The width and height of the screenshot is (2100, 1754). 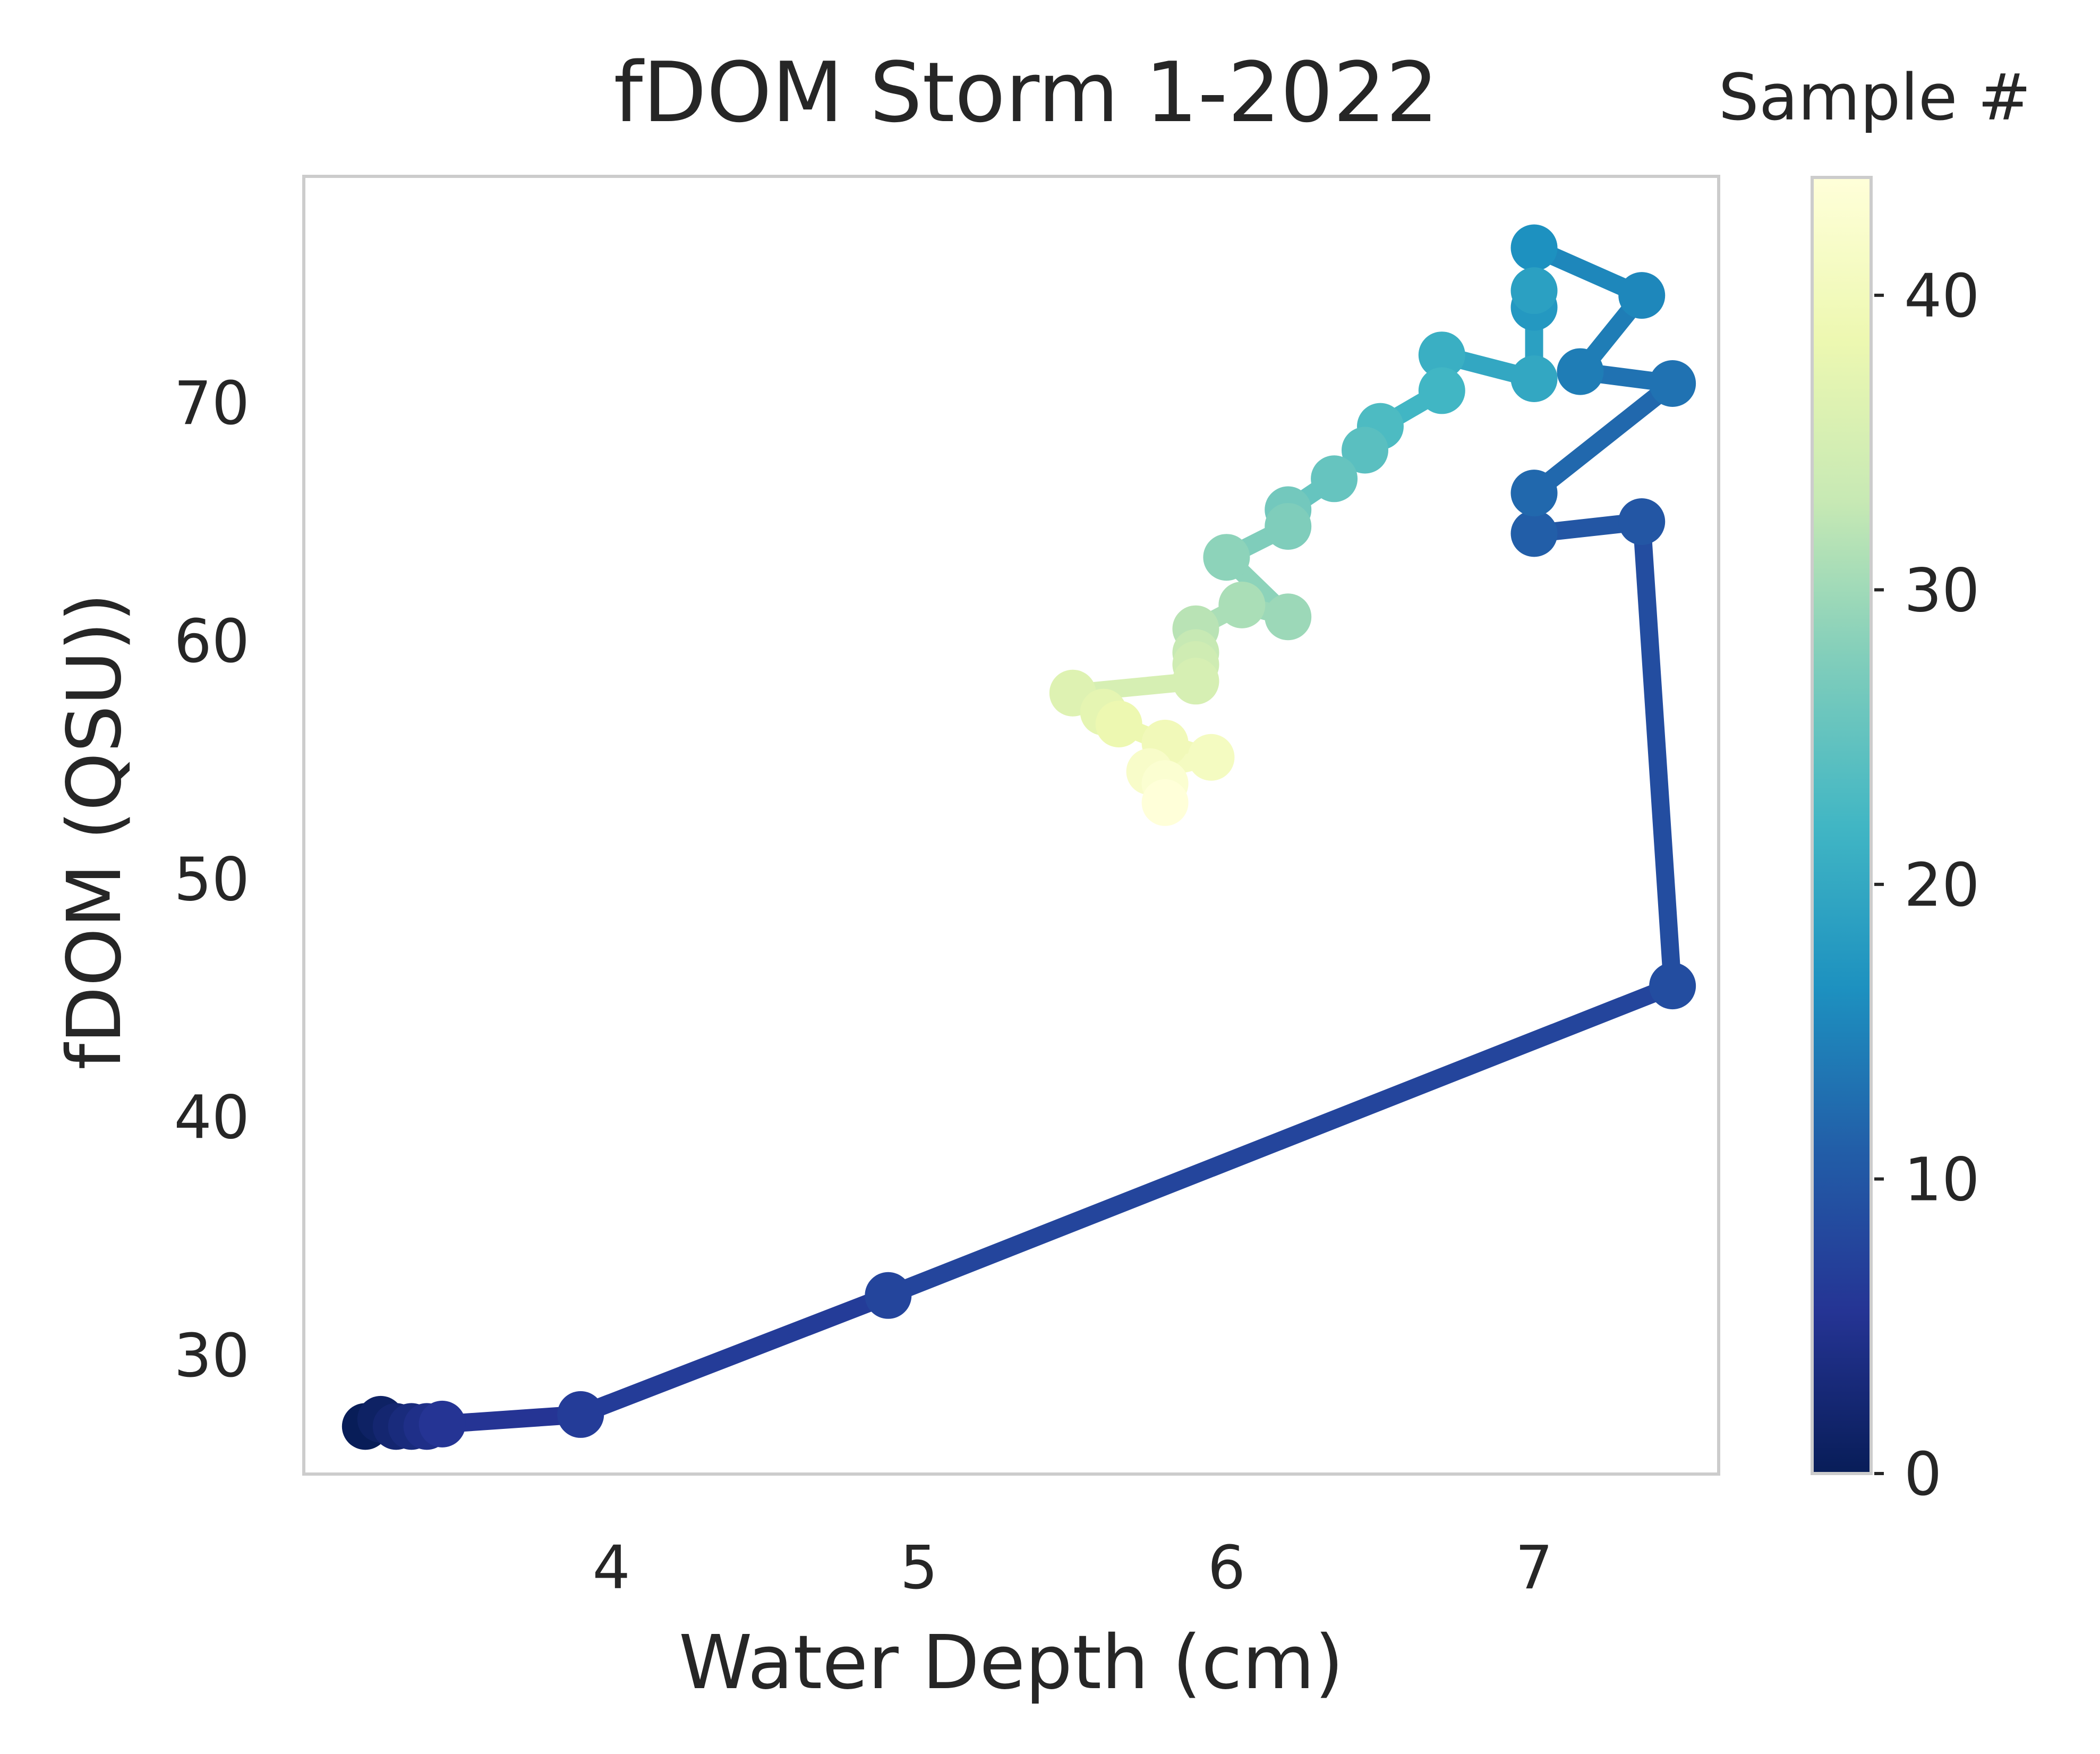 I want to click on y-axis-ticks: 30 40 50 60 70, so click(x=212, y=880).